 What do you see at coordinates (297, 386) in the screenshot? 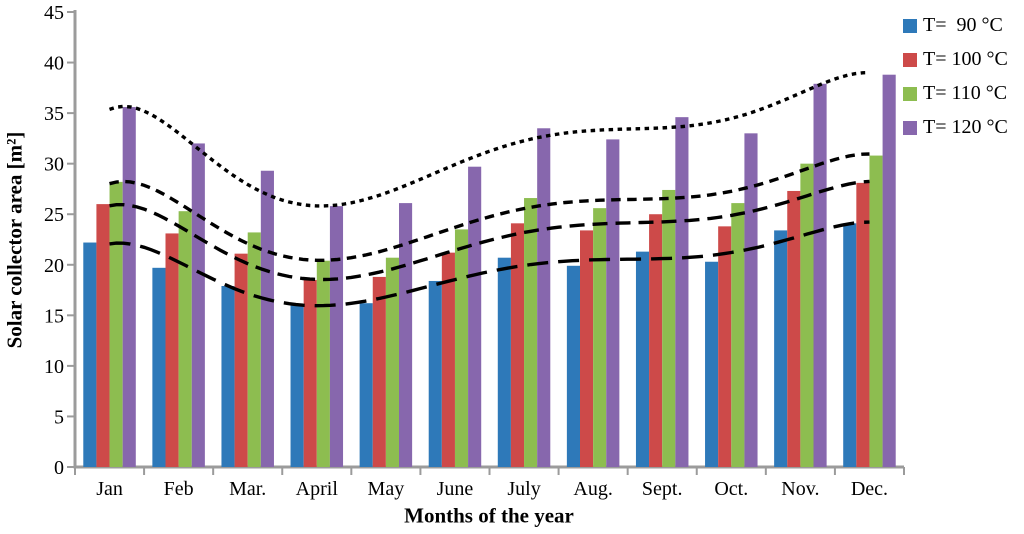
I see `bar-april-series0` at bounding box center [297, 386].